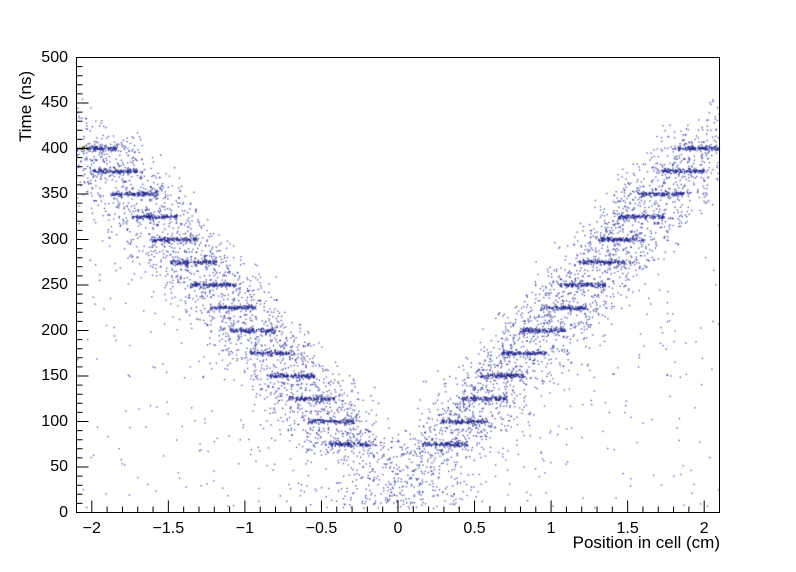  Describe the element at coordinates (627, 528) in the screenshot. I see `x-tick-label: 1.5` at that location.